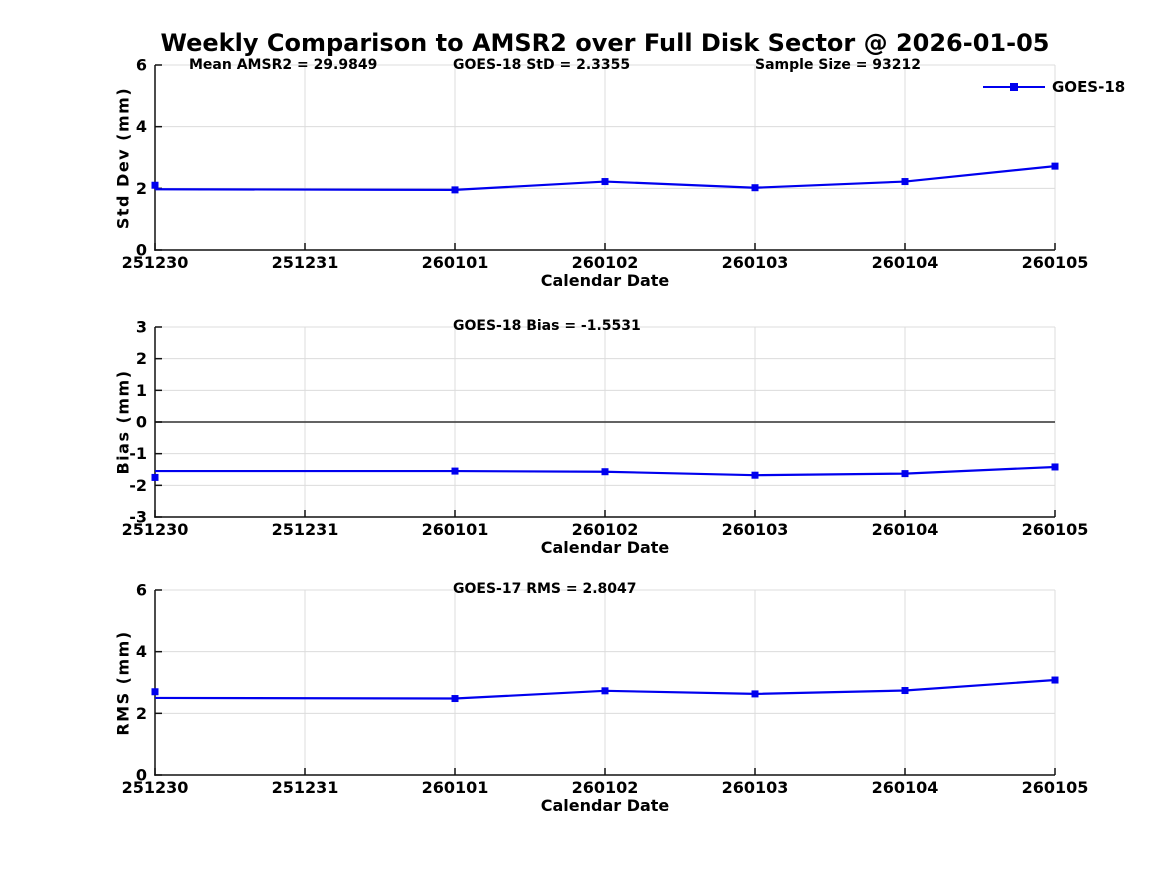  I want to click on y-axis-label-bias: Bias (mm), so click(123, 422).